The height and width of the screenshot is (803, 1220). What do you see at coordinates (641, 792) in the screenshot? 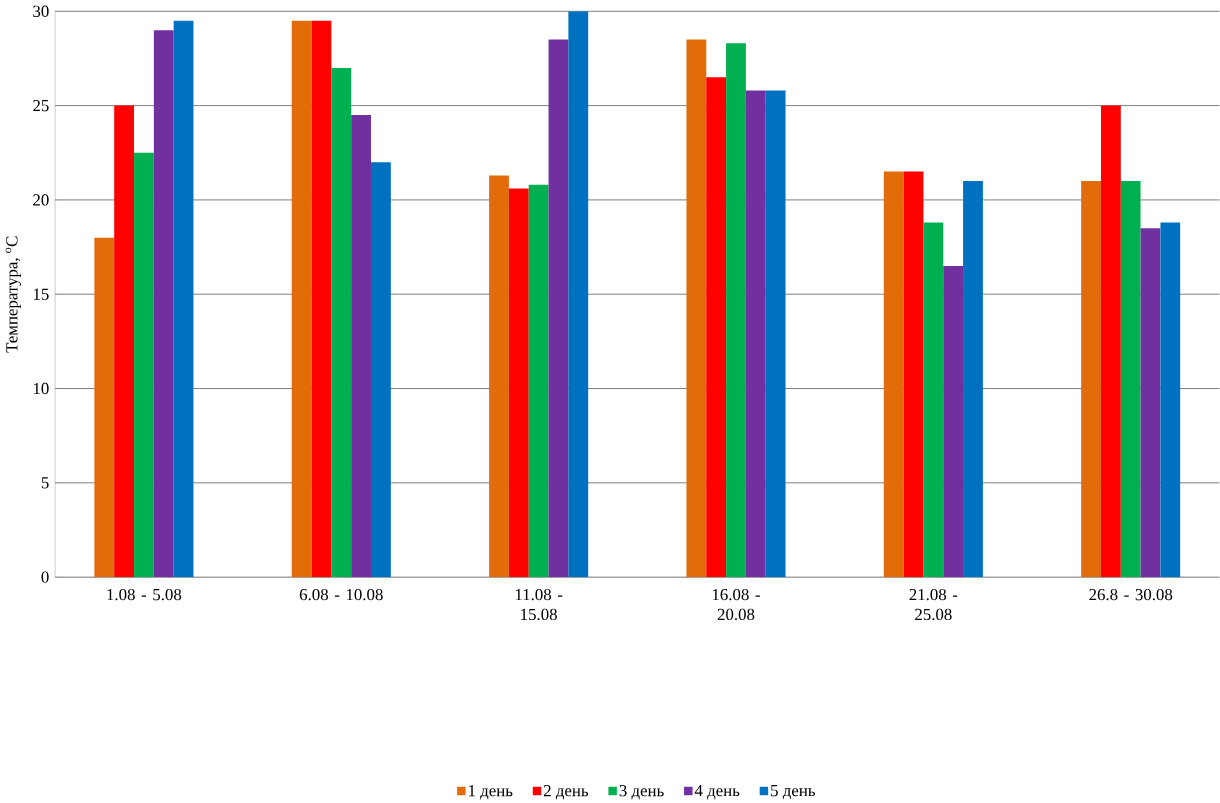
I see `legend-label: 3 день` at bounding box center [641, 792].